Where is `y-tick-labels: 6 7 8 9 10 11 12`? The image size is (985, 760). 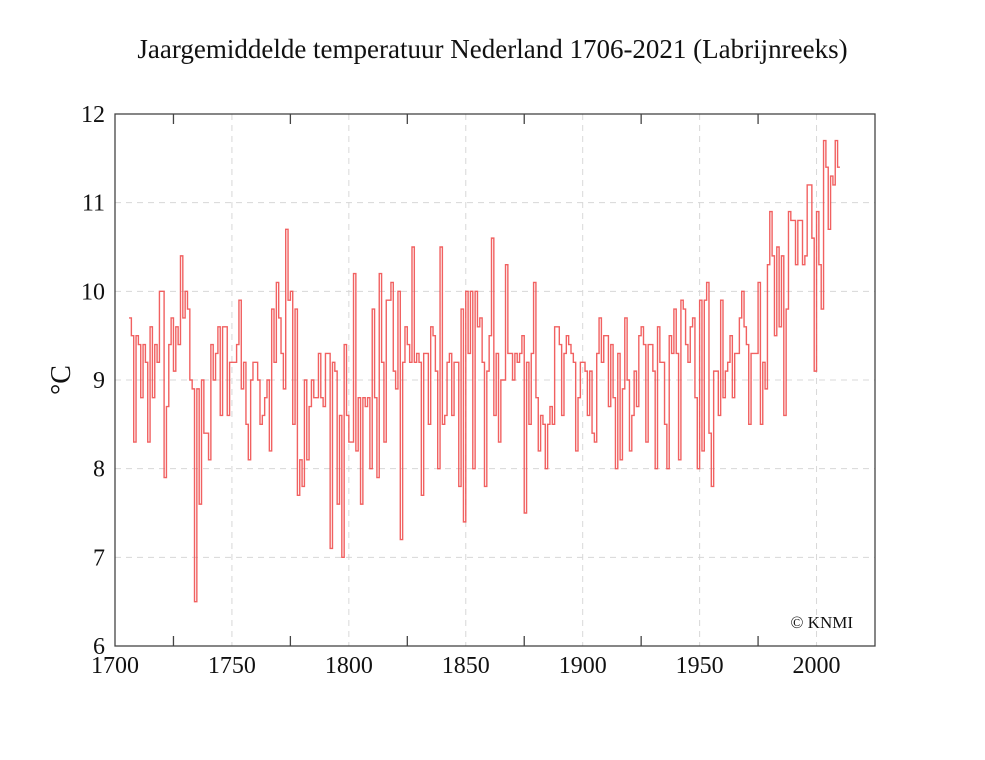
y-tick-labels: 6 7 8 9 10 11 12 is located at coordinates (93, 381).